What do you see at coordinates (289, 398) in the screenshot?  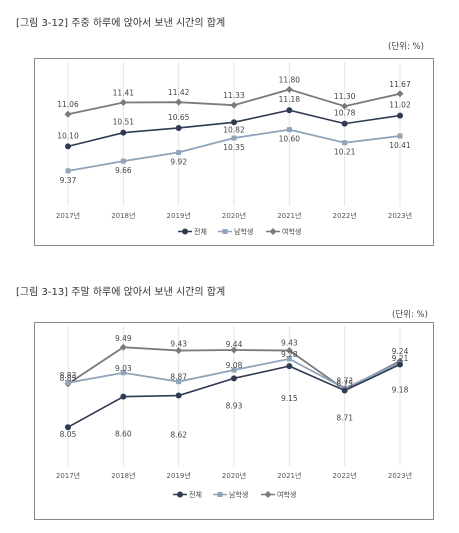 I see `chart2-data-label-total: 9.15` at bounding box center [289, 398].